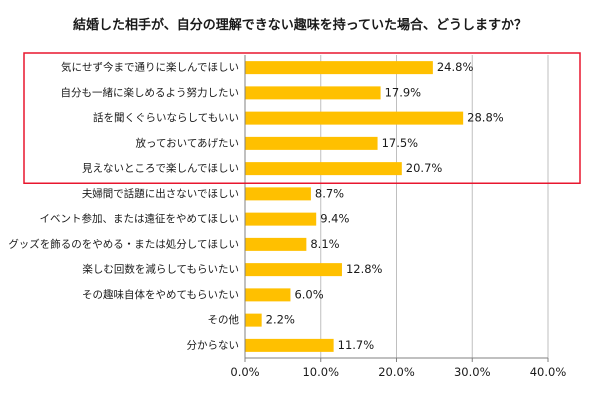 This screenshot has height=400, width=600. What do you see at coordinates (329, 193) in the screenshot?
I see `value-label-5: 8.7%` at bounding box center [329, 193].